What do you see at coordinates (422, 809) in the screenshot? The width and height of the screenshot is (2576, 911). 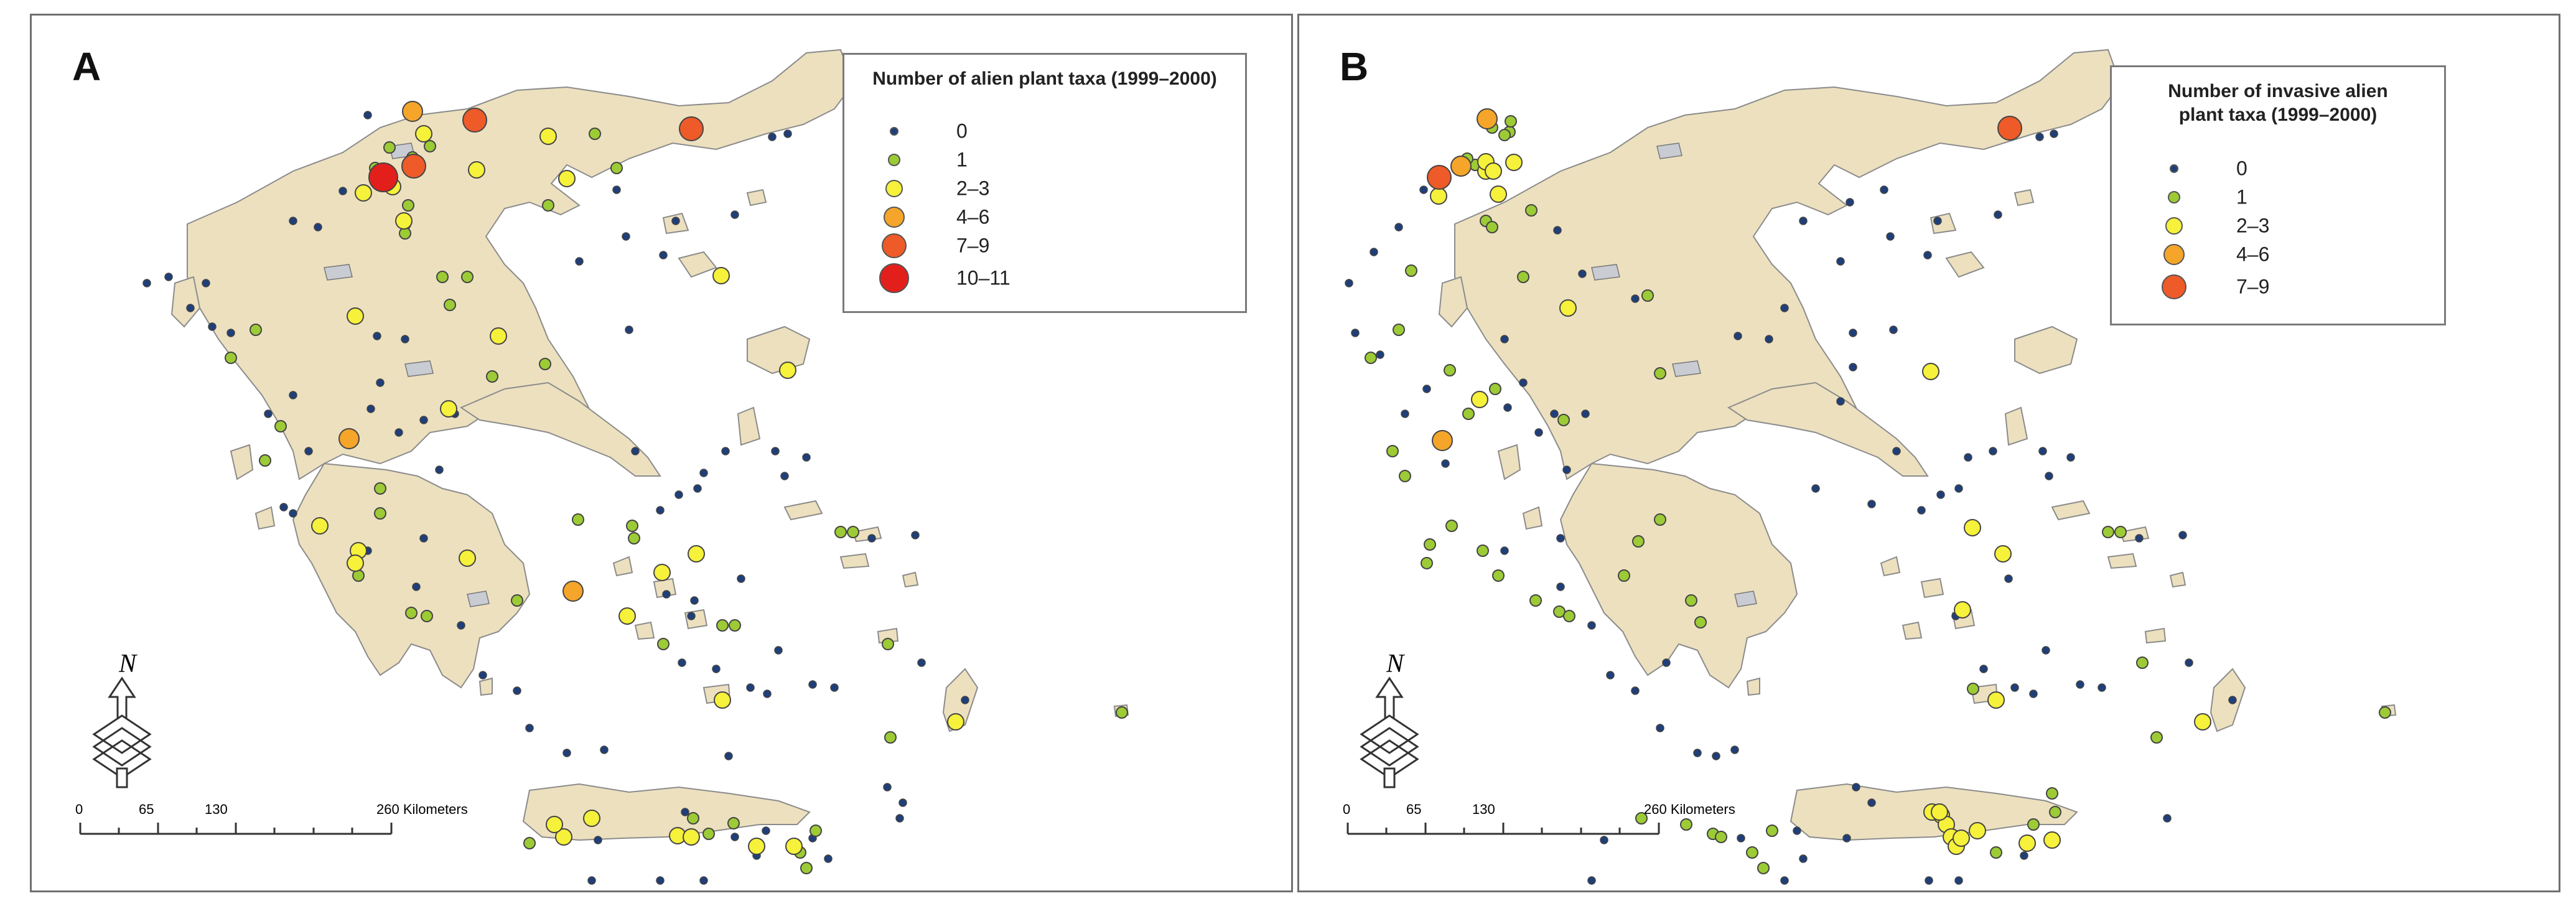 I see `svg-text: 260 Kilometers` at bounding box center [422, 809].